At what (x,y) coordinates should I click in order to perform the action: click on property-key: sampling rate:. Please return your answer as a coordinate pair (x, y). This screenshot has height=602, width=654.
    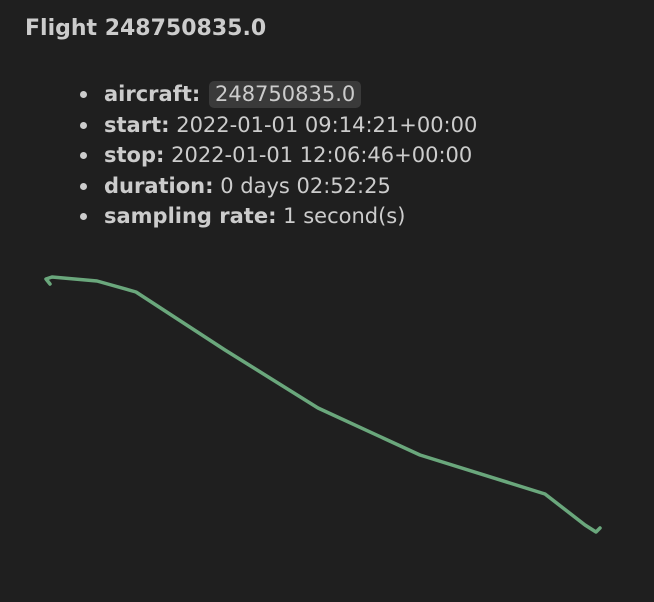
    Looking at the image, I should click on (190, 216).